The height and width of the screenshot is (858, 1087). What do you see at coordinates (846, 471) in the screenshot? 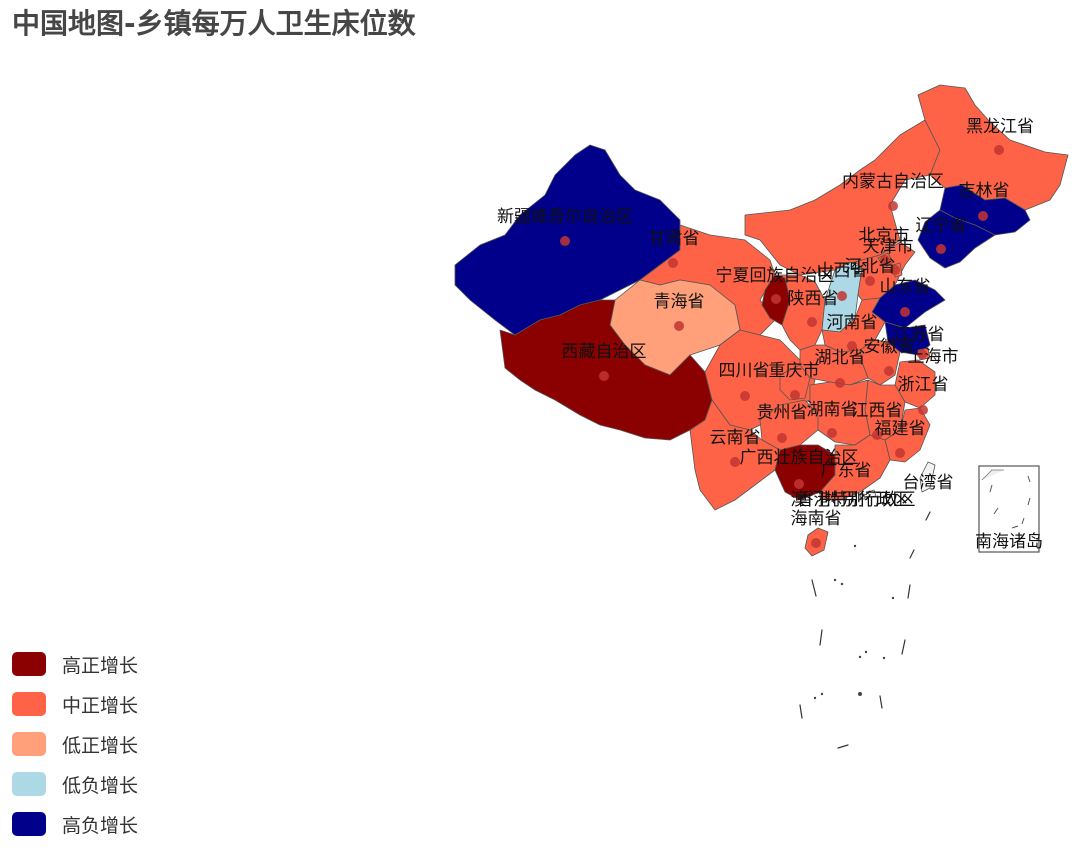
I see `province-label: 广东省` at bounding box center [846, 471].